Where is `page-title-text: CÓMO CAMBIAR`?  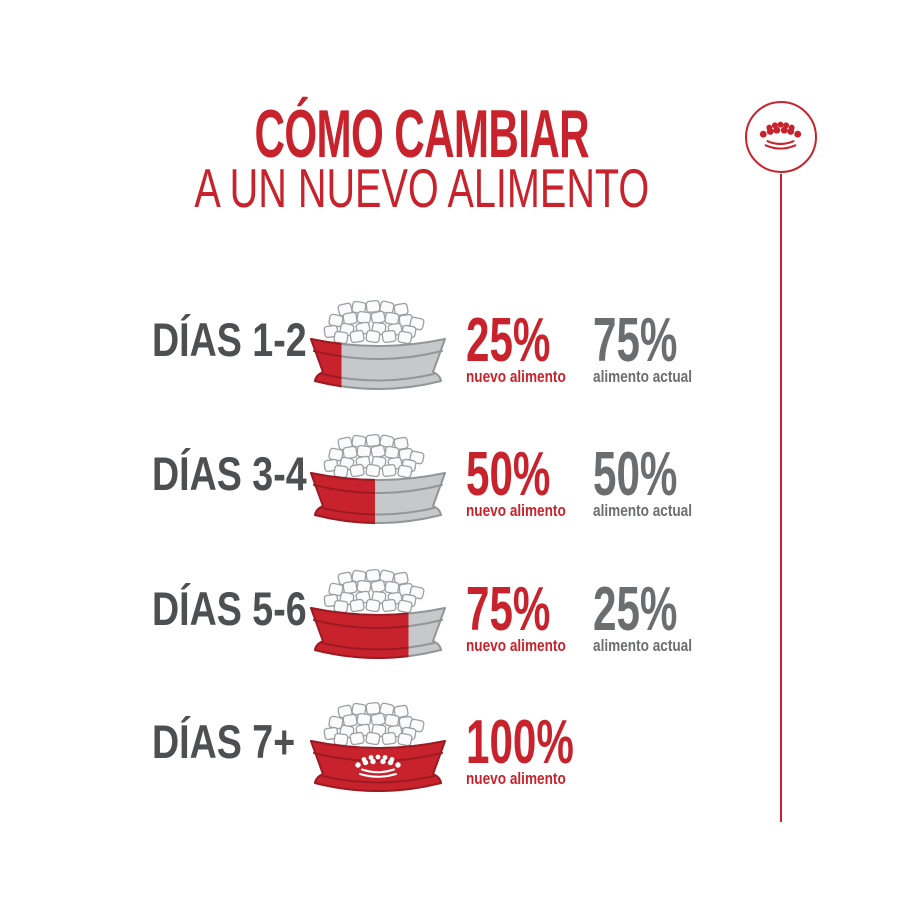
page-title-text: CÓMO CAMBIAR is located at coordinates (421, 134).